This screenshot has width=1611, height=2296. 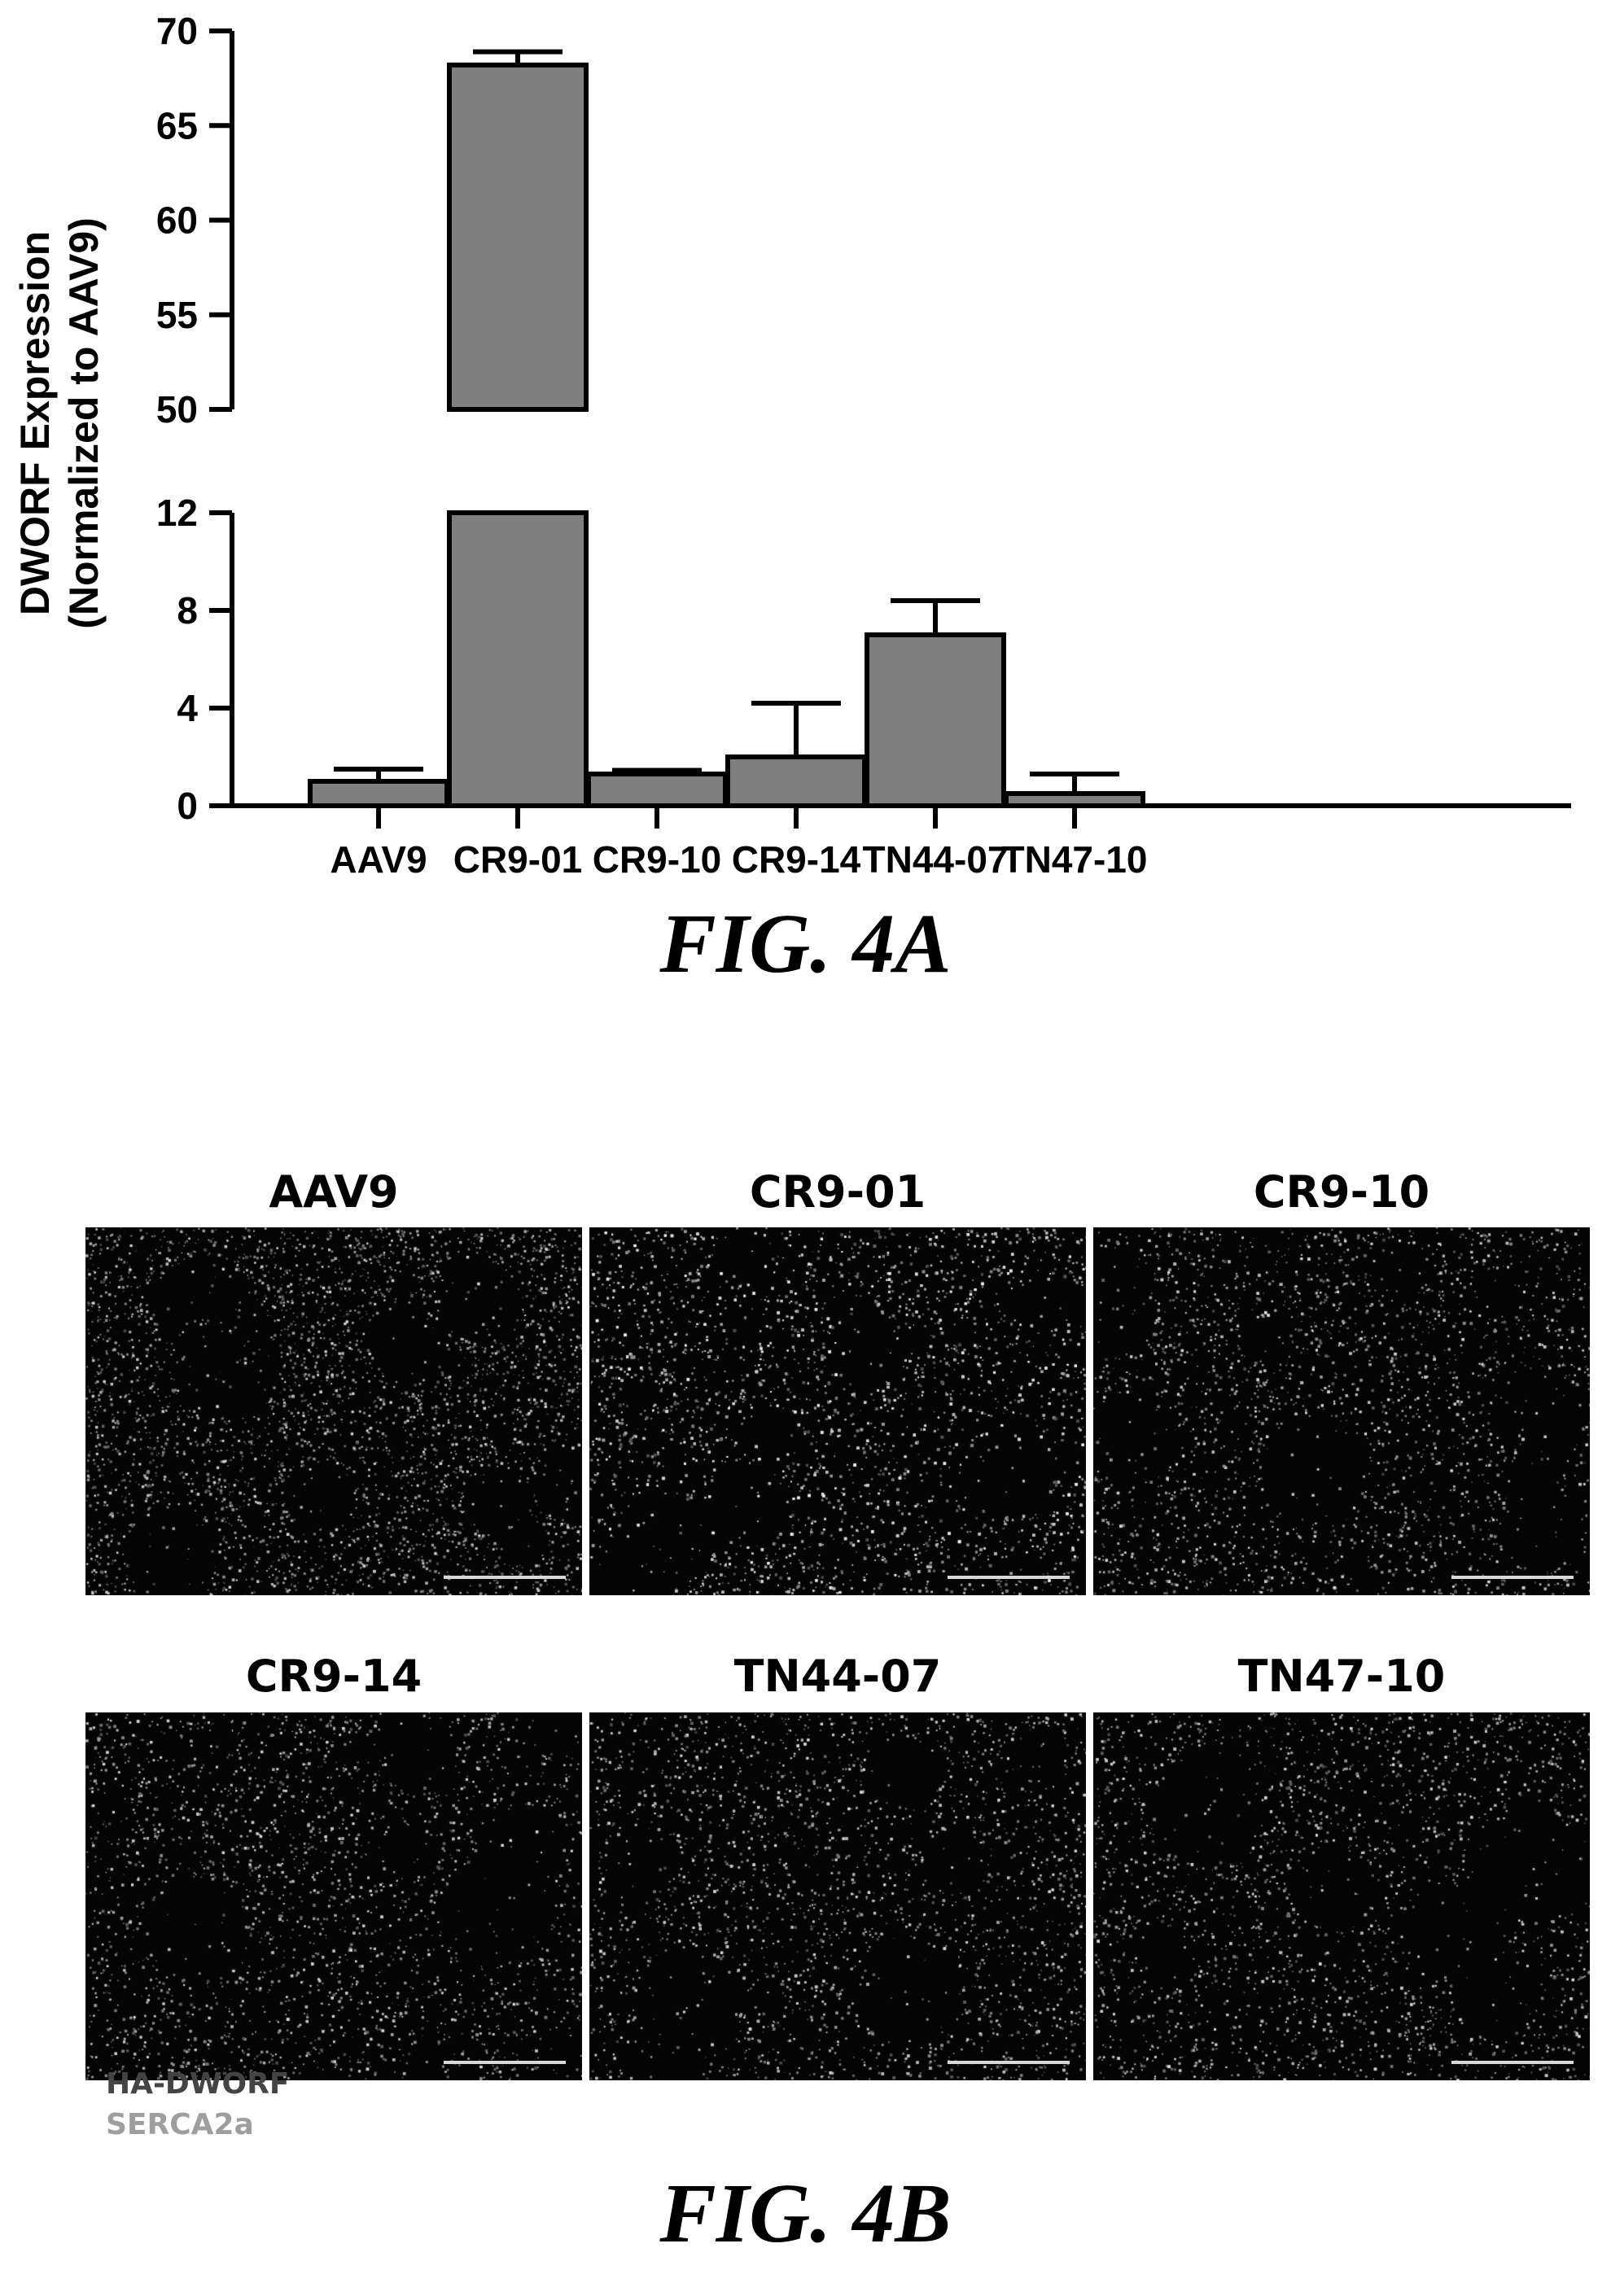 I want to click on y-axis-label: DWORF Expression(Normalized to AAV9), so click(x=60, y=423).